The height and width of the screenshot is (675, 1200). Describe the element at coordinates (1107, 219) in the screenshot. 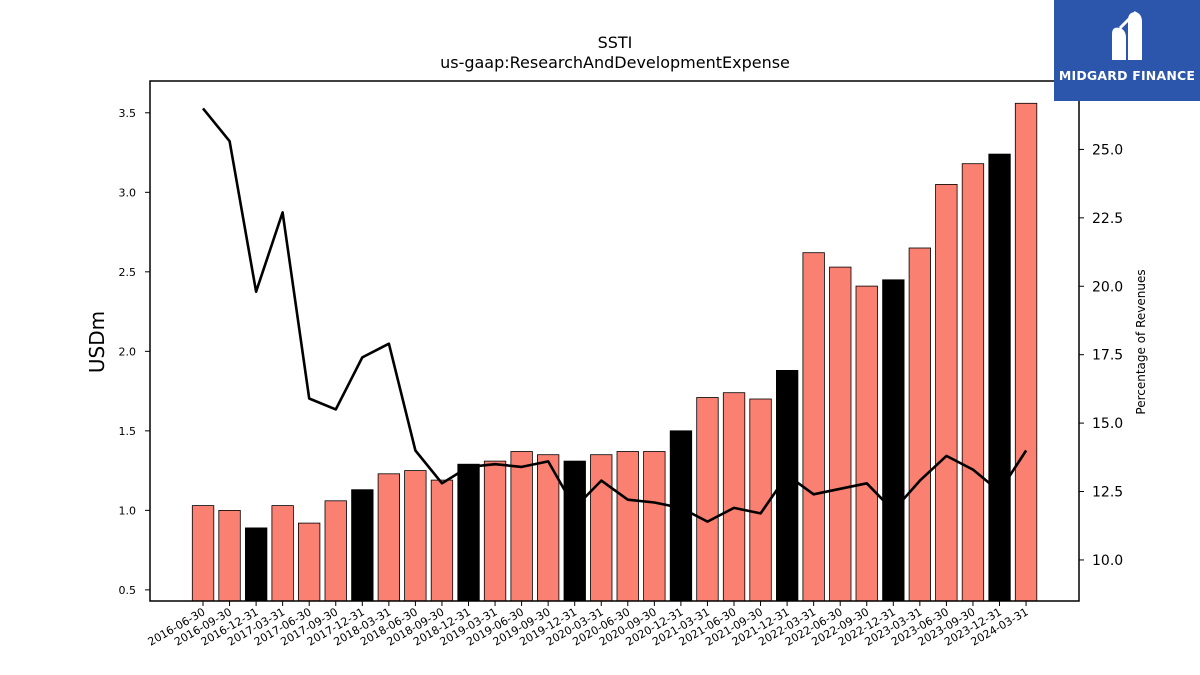

I see `y2-tick-label: 22.5` at that location.